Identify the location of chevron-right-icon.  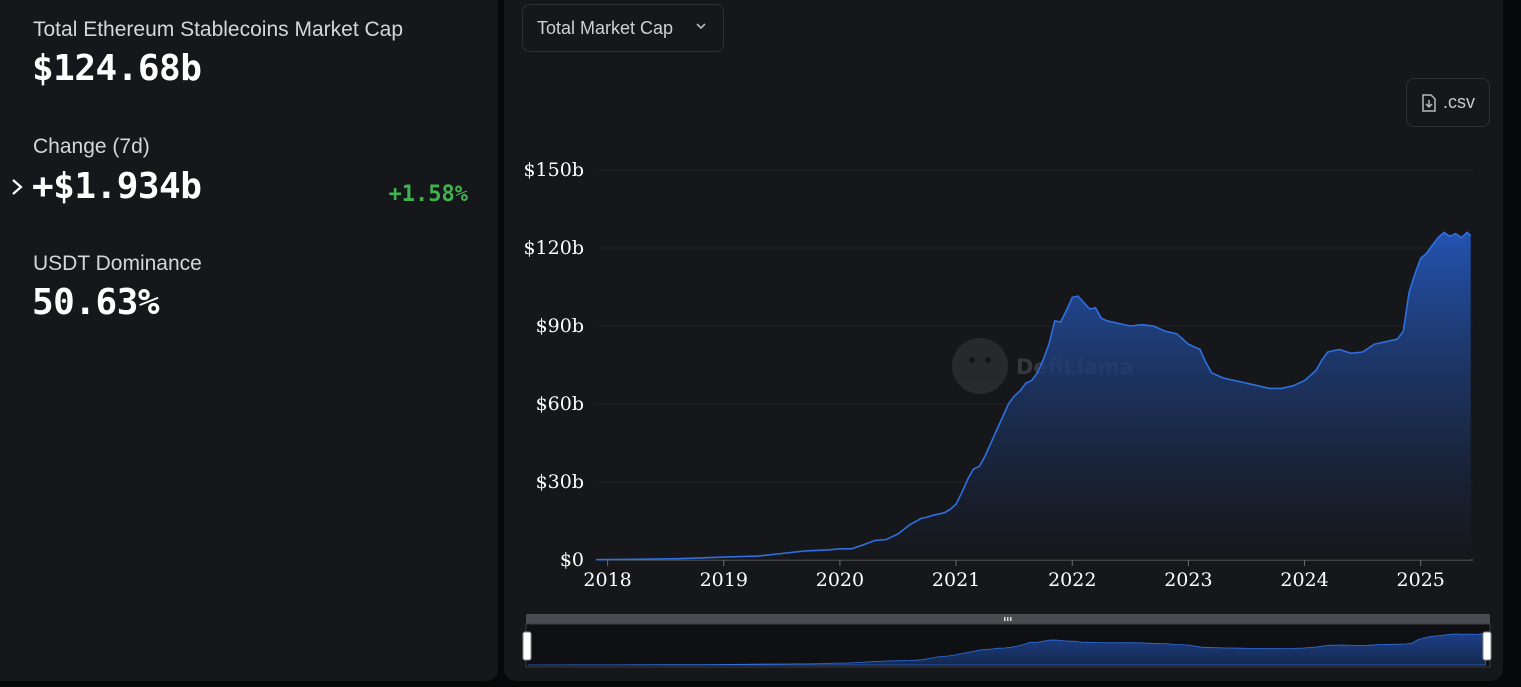
(17, 187).